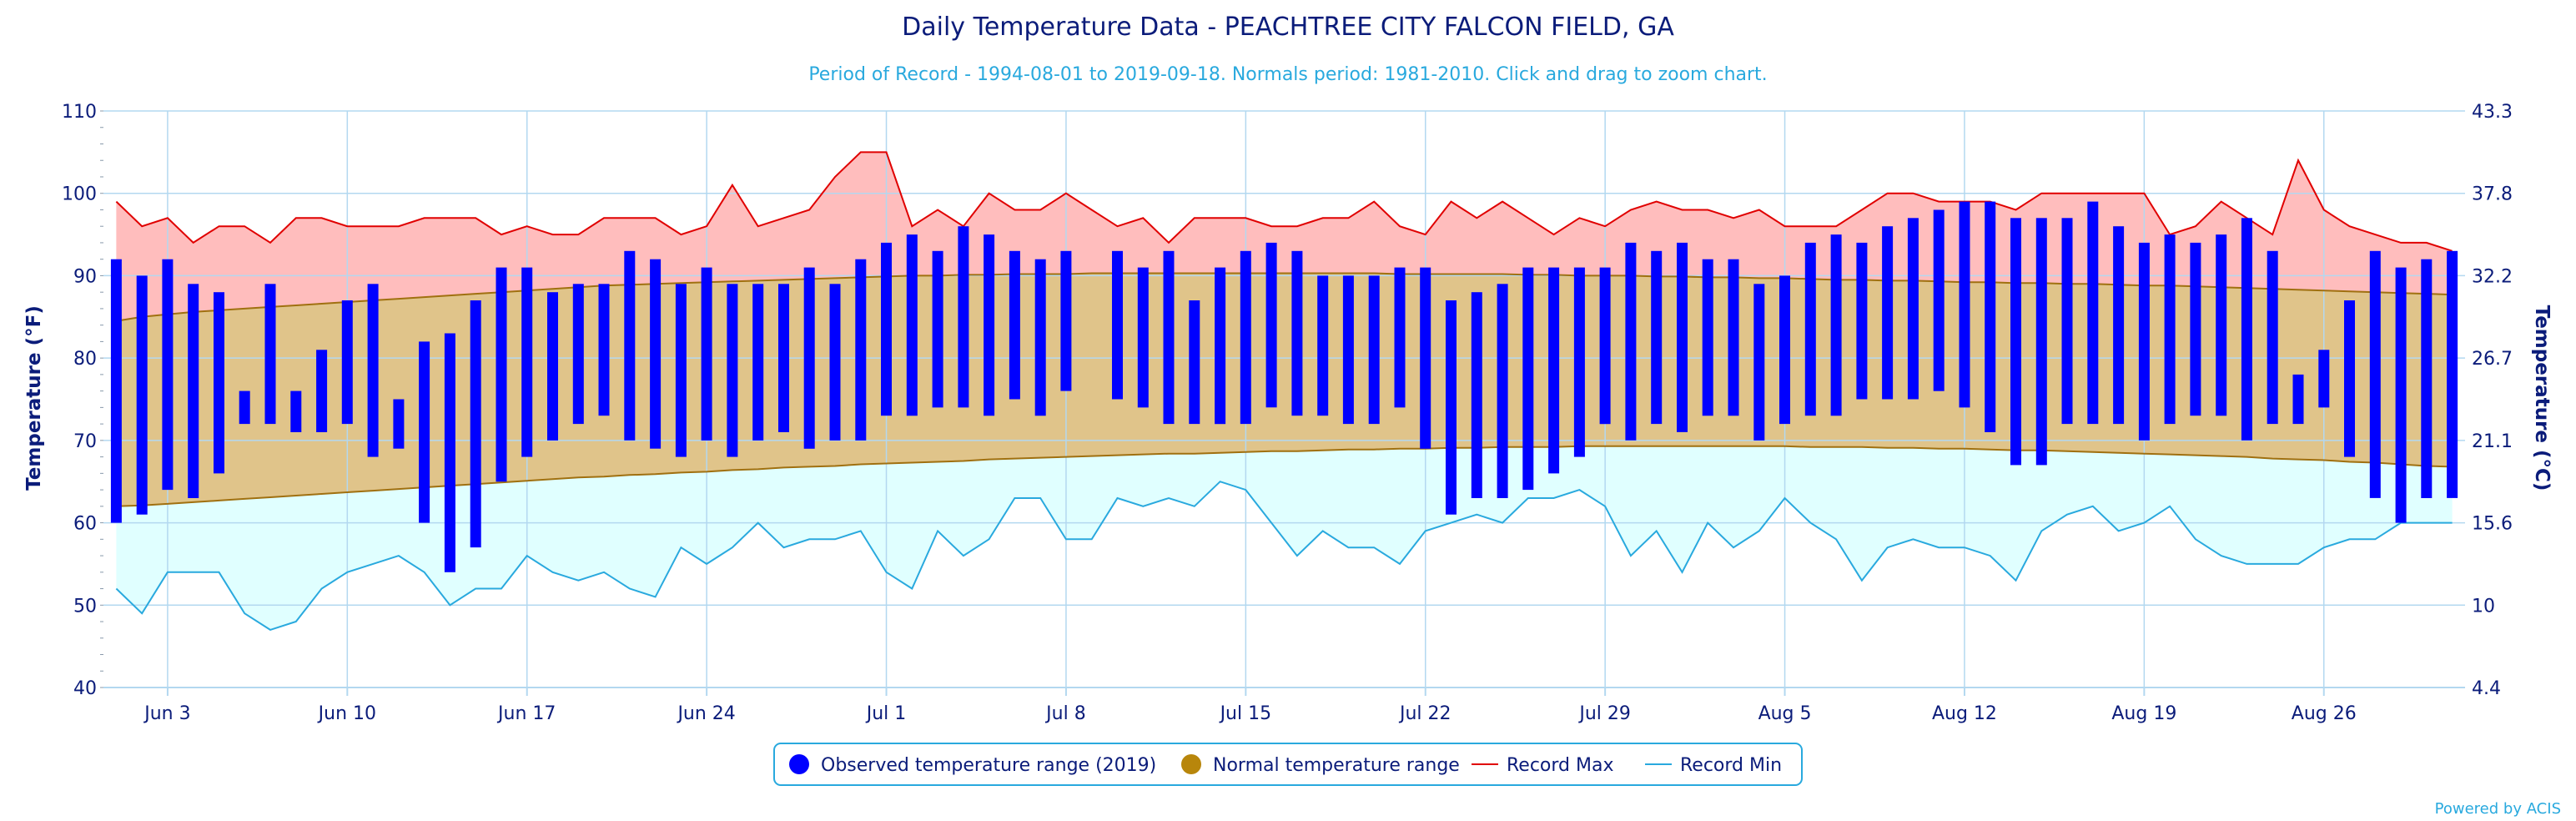 The width and height of the screenshot is (2576, 821). I want to click on legend-record-max-label: Record Max, so click(1560, 765).